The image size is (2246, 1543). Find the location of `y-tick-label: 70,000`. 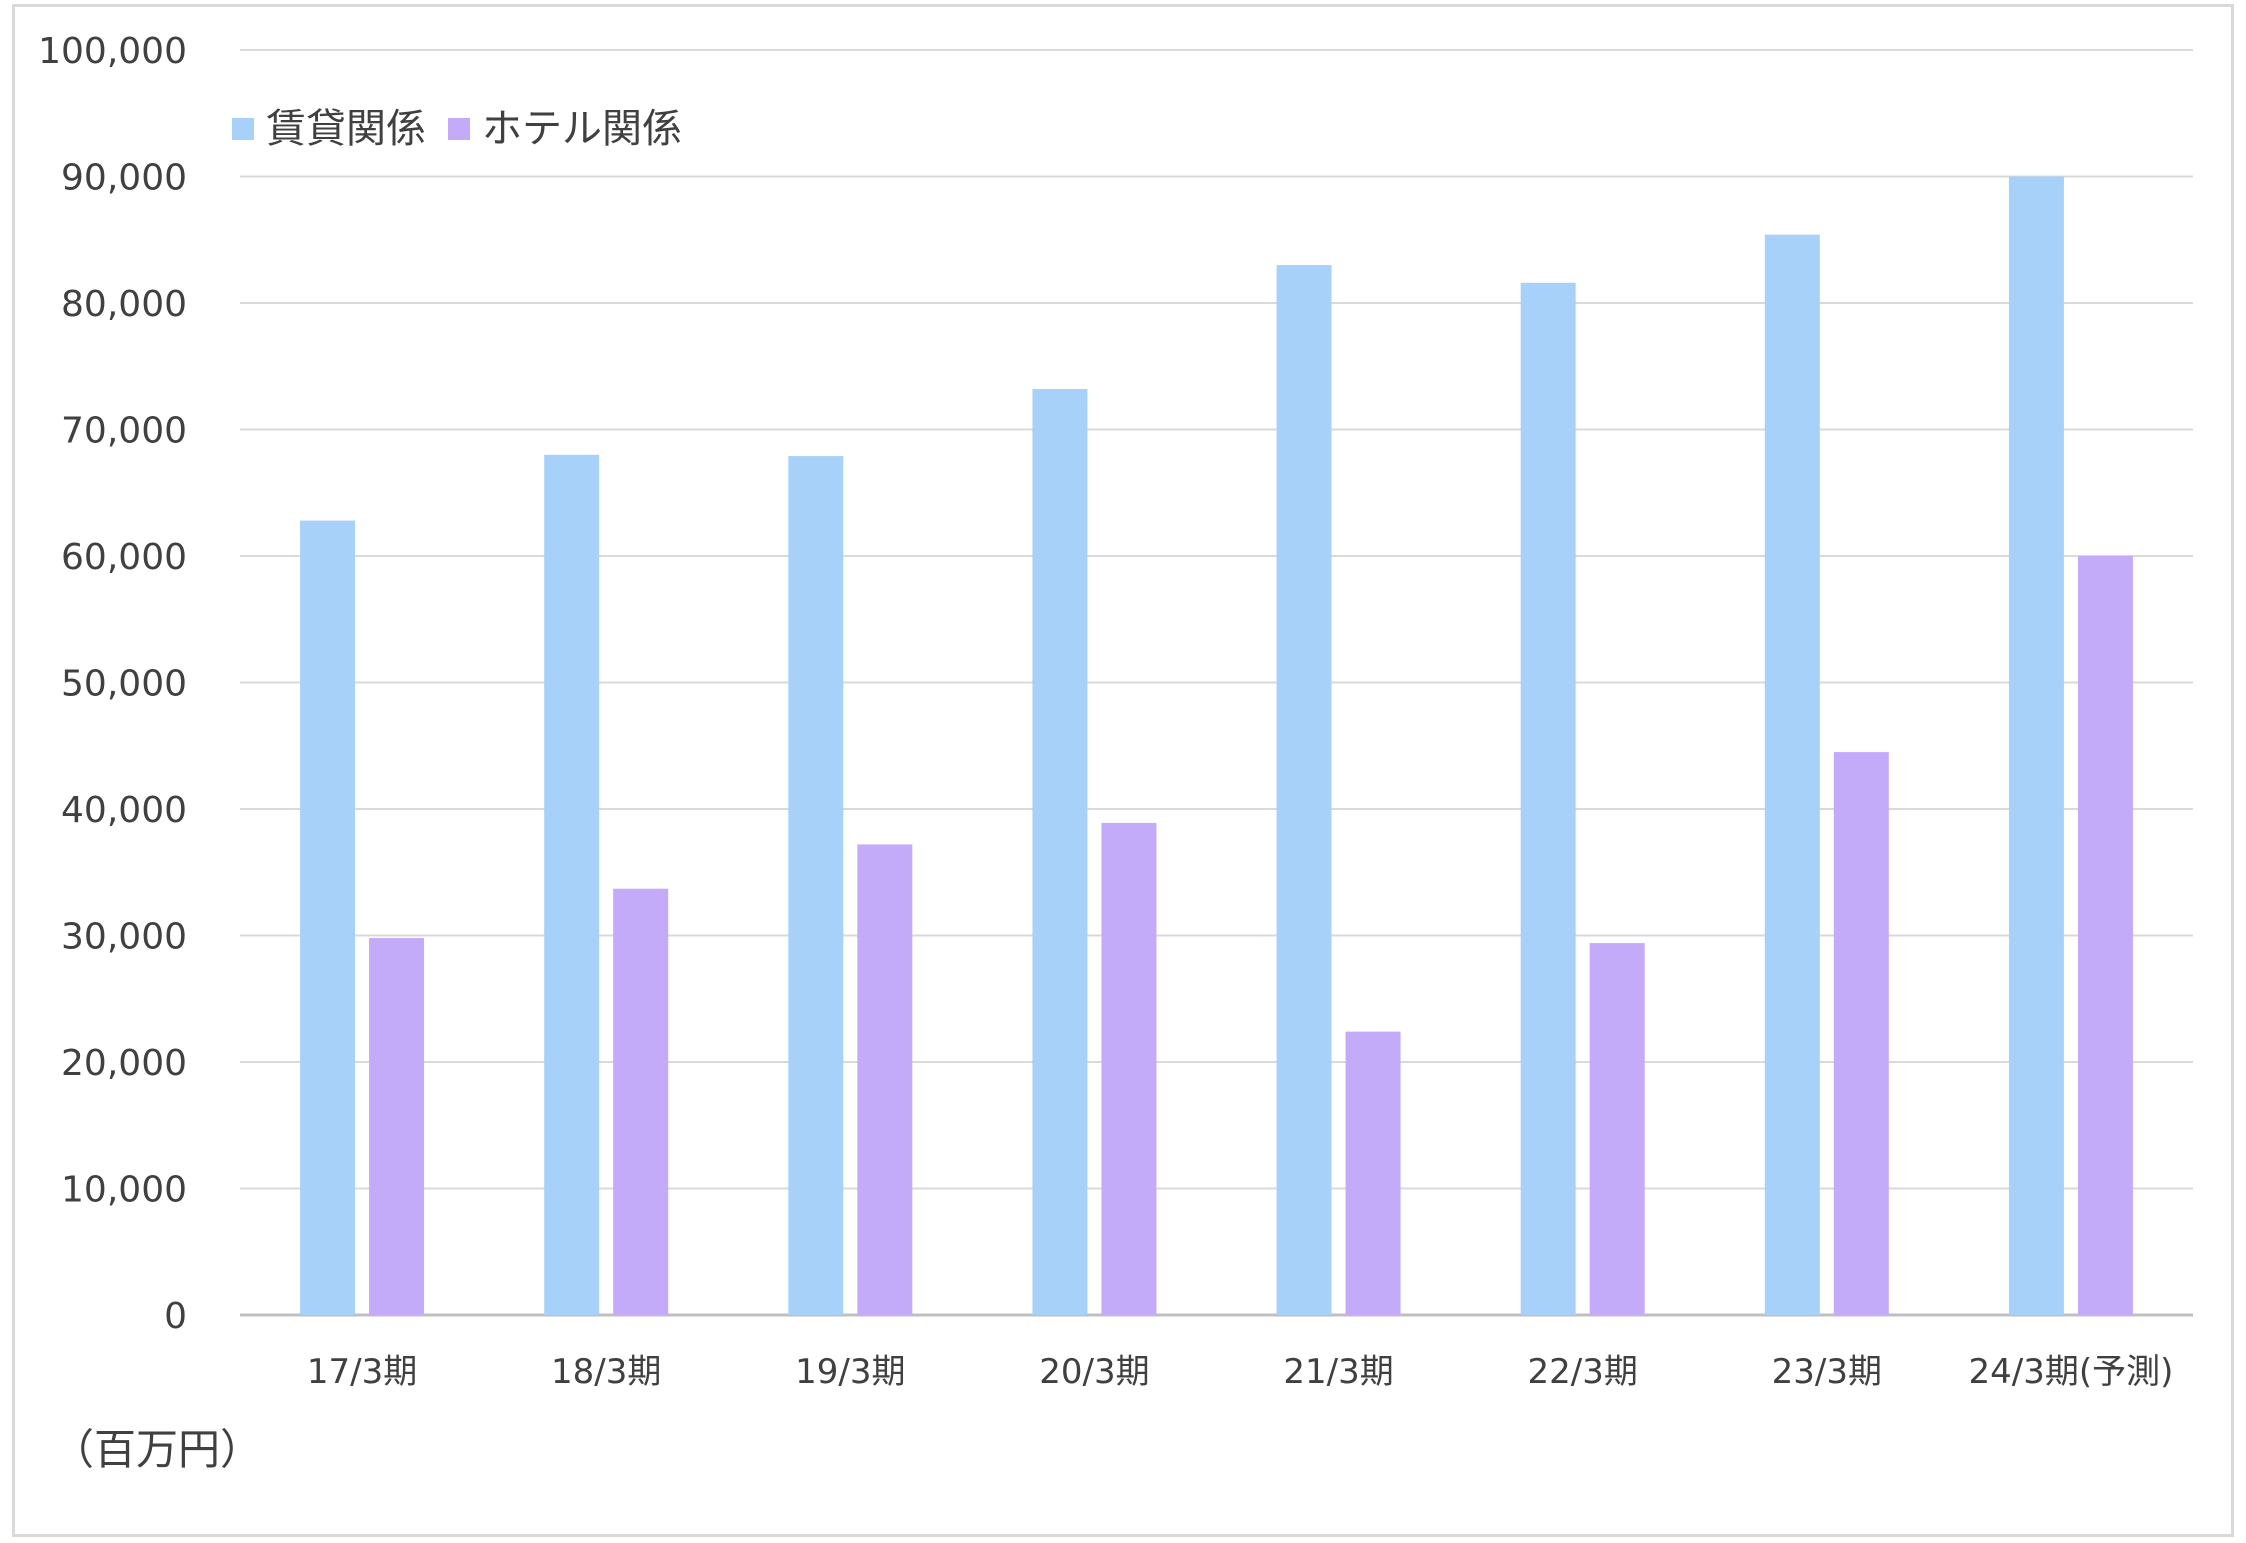

y-tick-label: 70,000 is located at coordinates (124, 431).